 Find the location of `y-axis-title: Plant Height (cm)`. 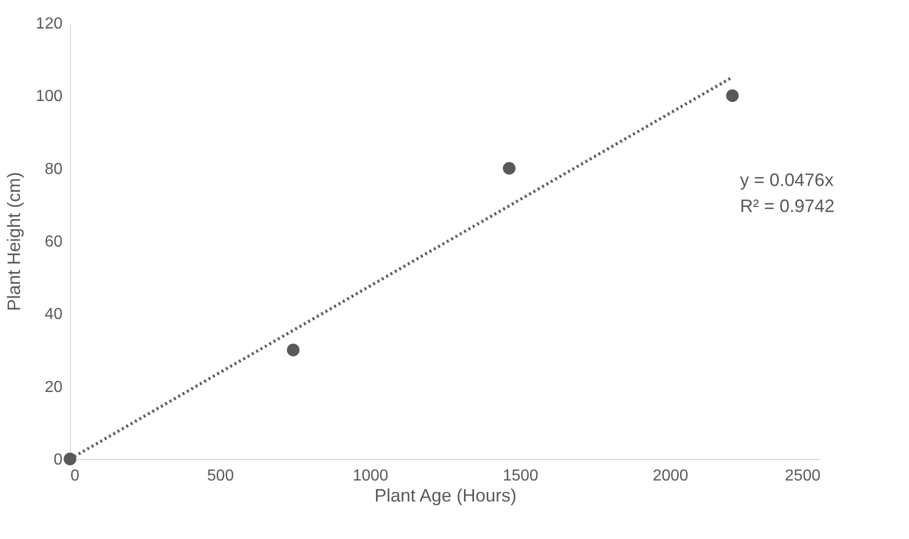

y-axis-title: Plant Height (cm) is located at coordinates (14, 242).